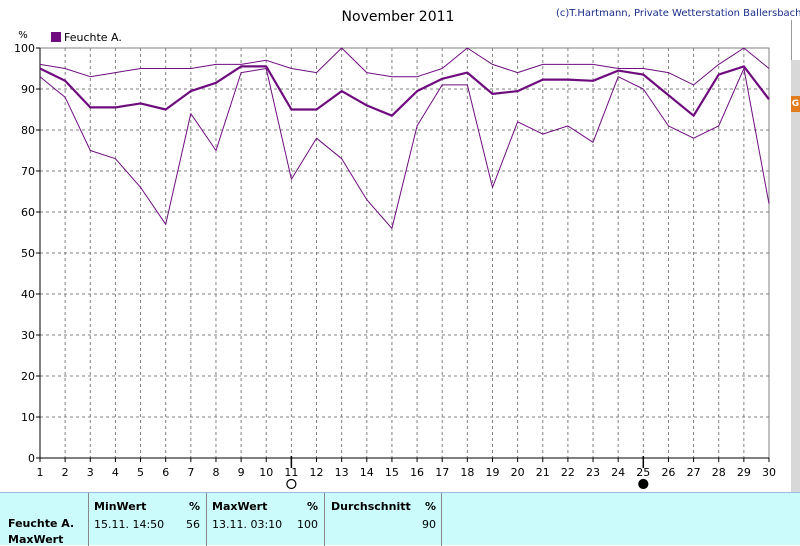 The image size is (800, 546). Describe the element at coordinates (307, 524) in the screenshot. I see `max-value: 100` at that location.